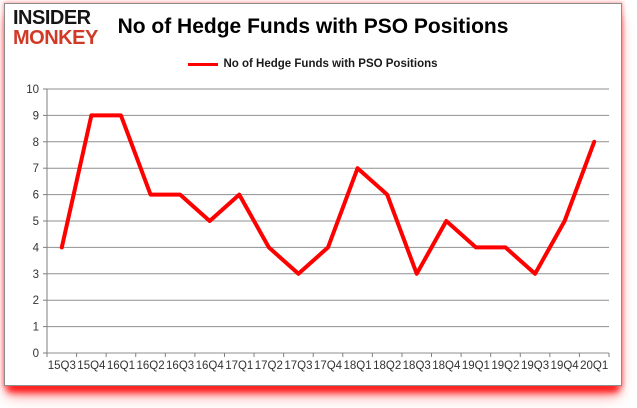  I want to click on chart-title: No of Hedge Funds with PSO Positions, so click(313, 26).